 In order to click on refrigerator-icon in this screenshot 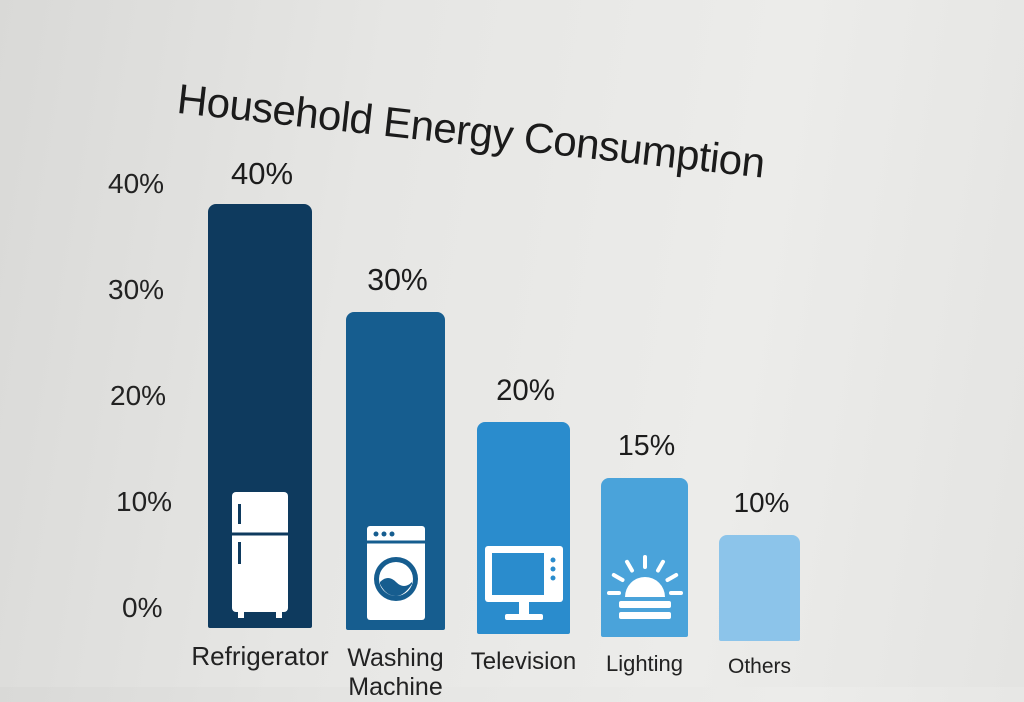, I will do `click(260, 555)`.